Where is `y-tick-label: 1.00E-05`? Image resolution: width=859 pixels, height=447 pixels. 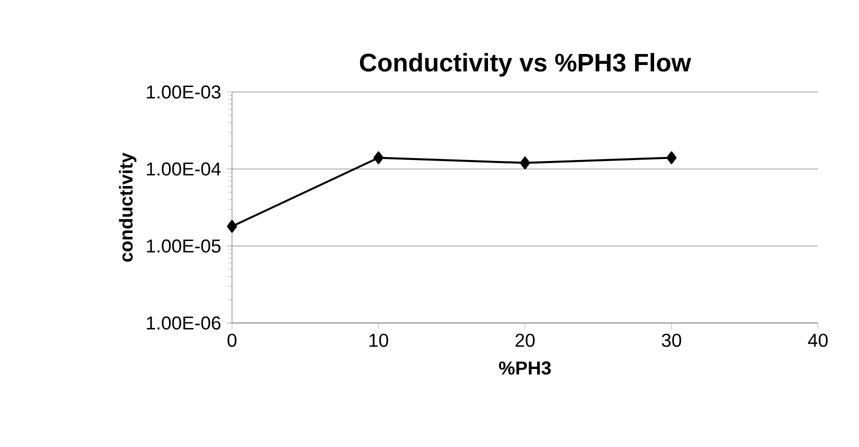 y-tick-label: 1.00E-05 is located at coordinates (183, 246).